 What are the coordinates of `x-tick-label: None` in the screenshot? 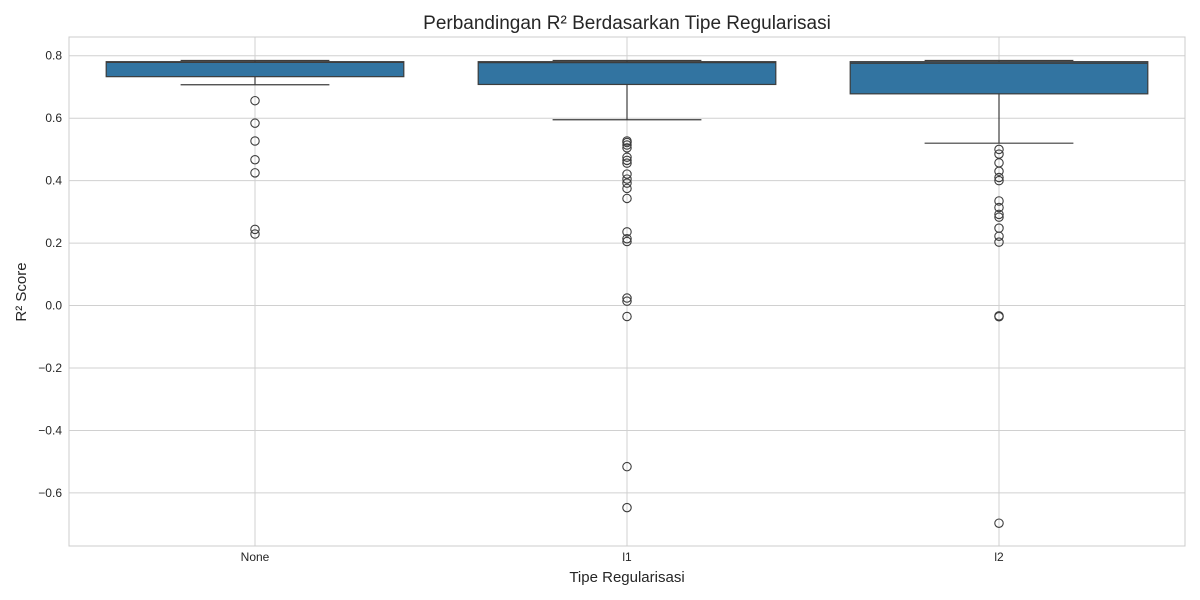 It's located at (255, 557).